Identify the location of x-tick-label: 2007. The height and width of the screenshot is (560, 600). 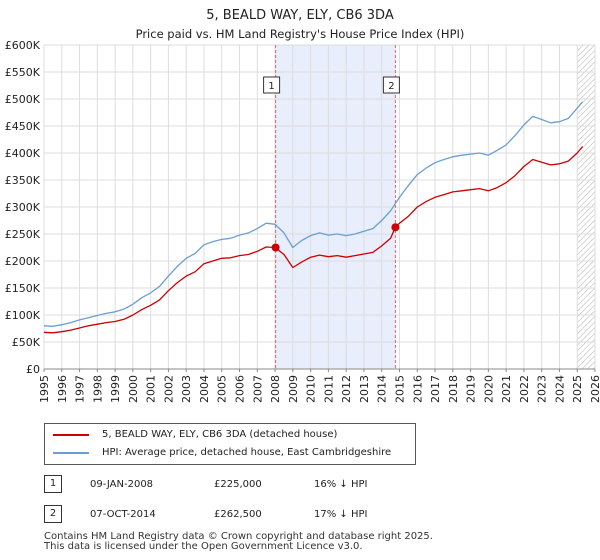
(257, 389).